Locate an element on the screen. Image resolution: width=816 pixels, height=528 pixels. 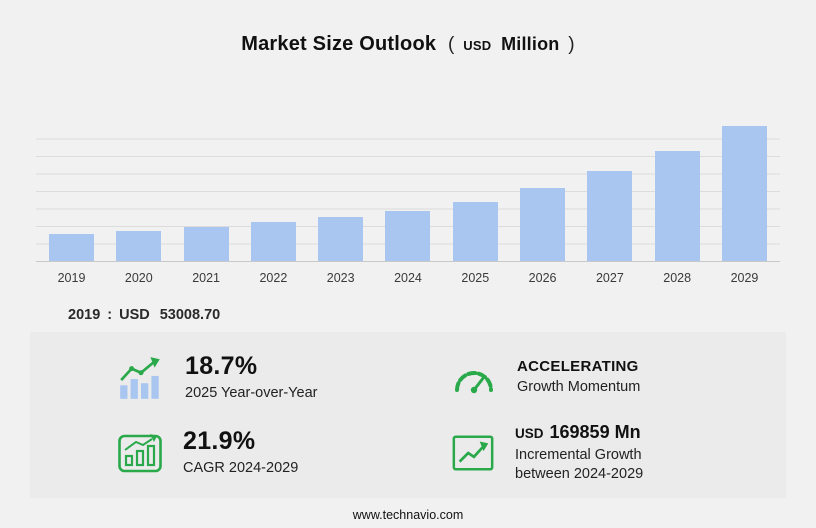
header: Market Size Outlook ( USD Million ) is located at coordinates (408, 28).